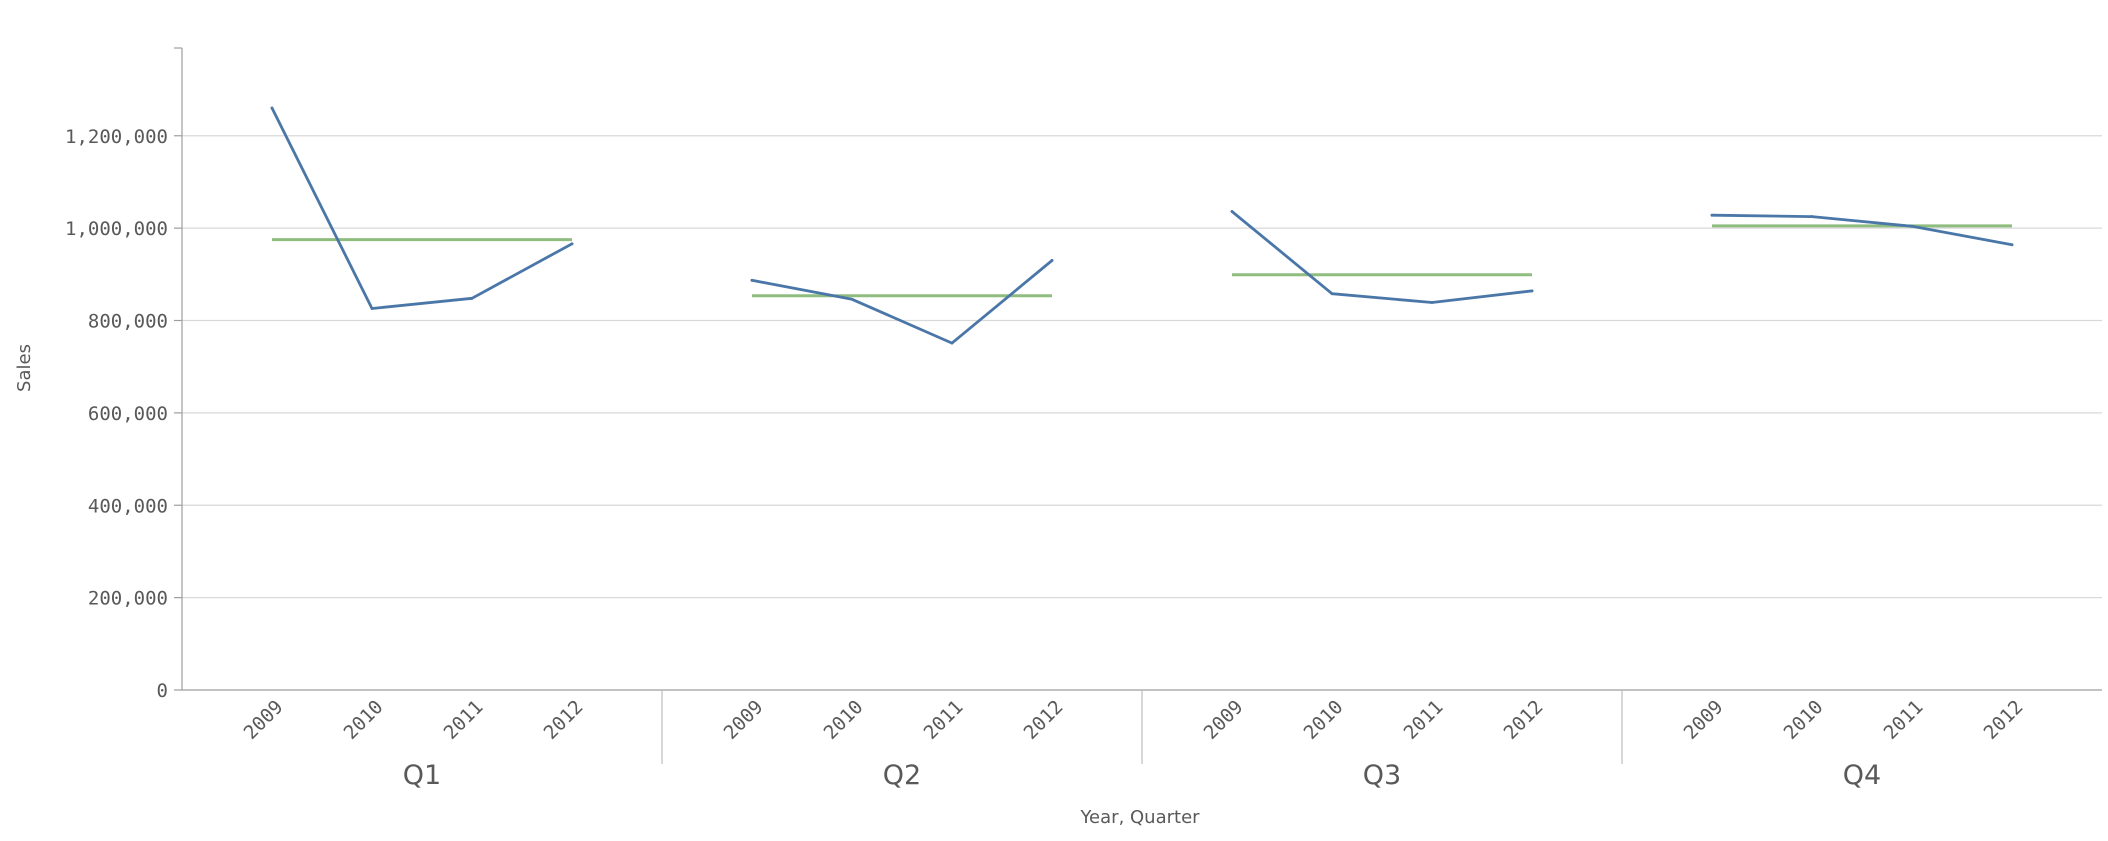 The image size is (2108, 841). I want to click on quarter-label: Q4, so click(1862, 775).